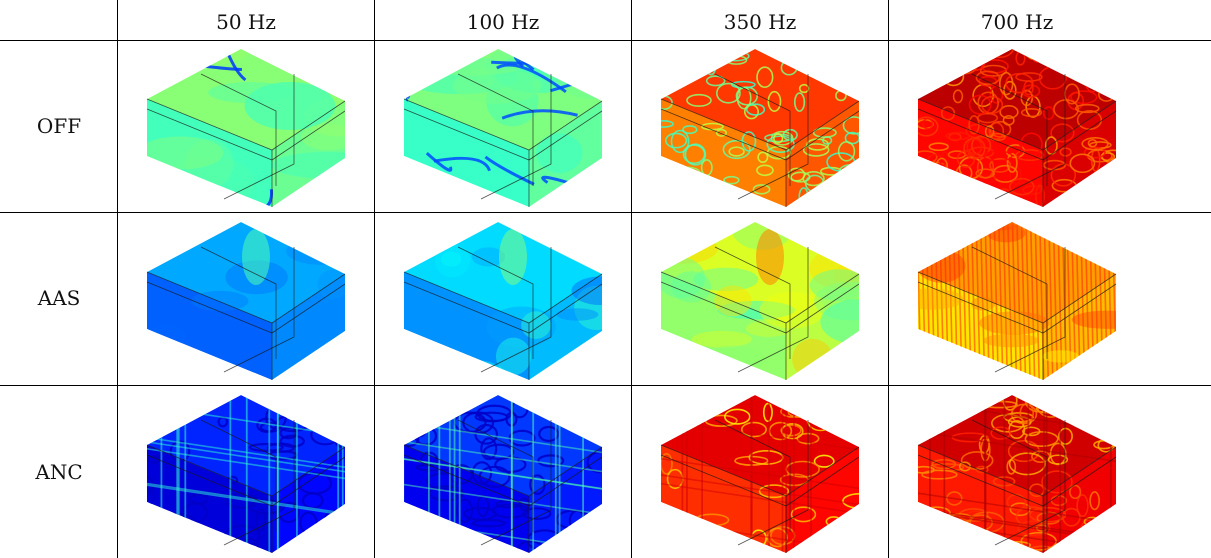 The width and height of the screenshot is (1211, 558). I want to click on panel-off-350hz, so click(760, 128).